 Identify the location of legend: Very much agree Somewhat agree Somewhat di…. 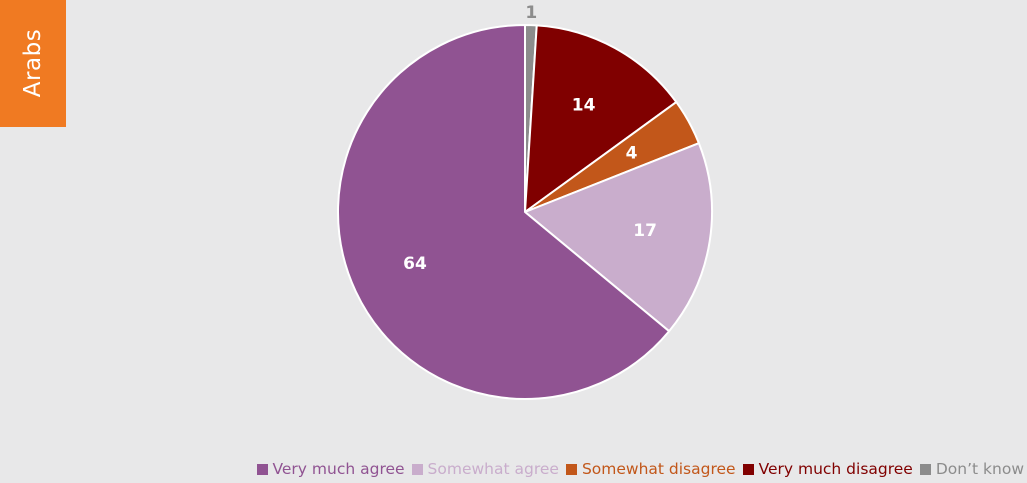
(527, 469).